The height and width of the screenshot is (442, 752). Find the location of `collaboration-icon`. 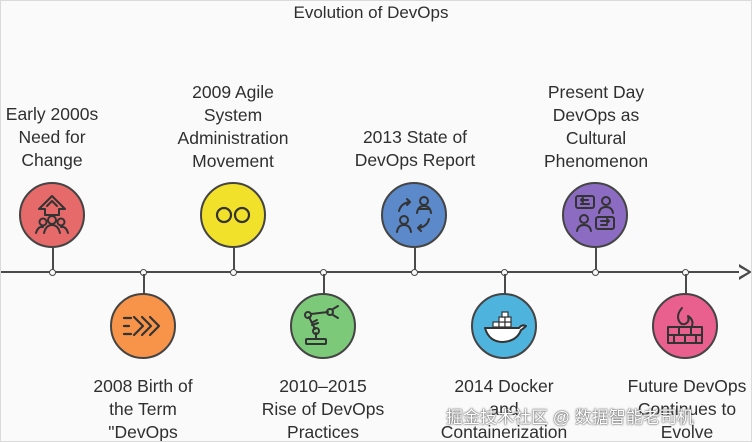

collaboration-icon is located at coordinates (414, 214).